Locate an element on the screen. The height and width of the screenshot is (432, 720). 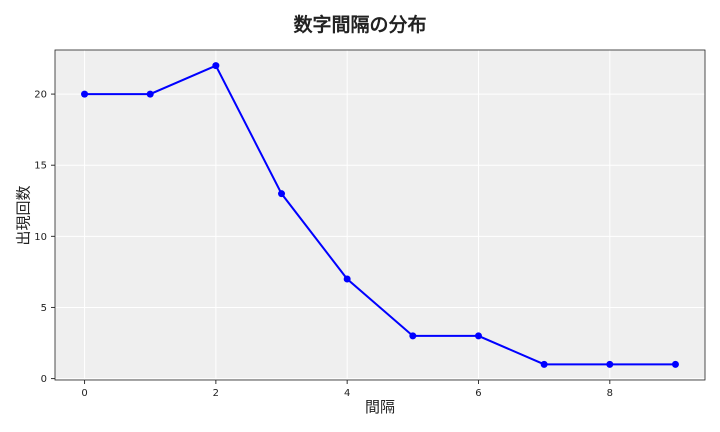
x-tick-label: 6 is located at coordinates (478, 393).